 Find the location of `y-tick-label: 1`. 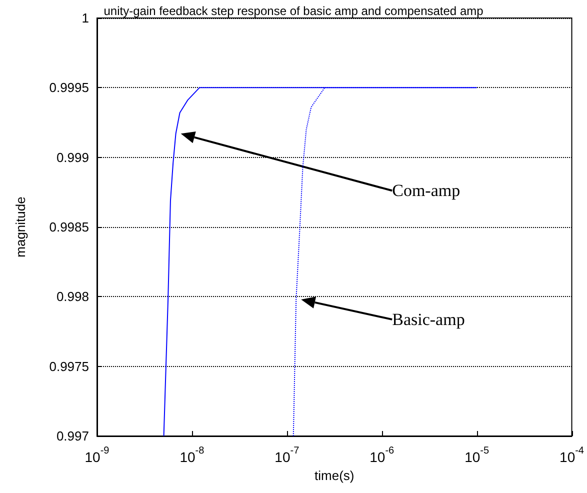

y-tick-label: 1 is located at coordinates (85, 18).